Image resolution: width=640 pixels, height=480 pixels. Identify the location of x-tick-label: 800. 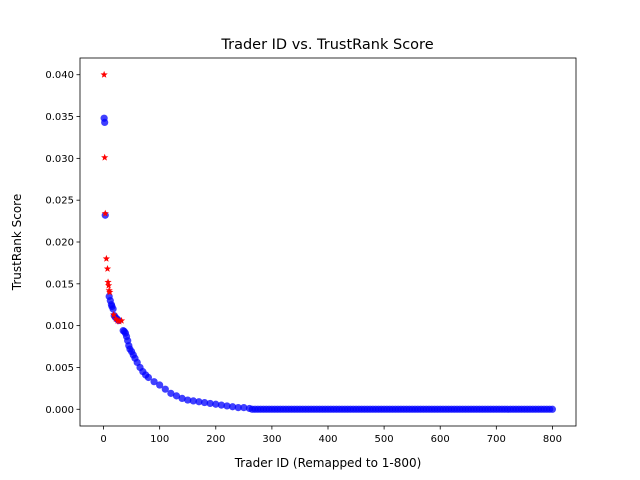
(552, 439).